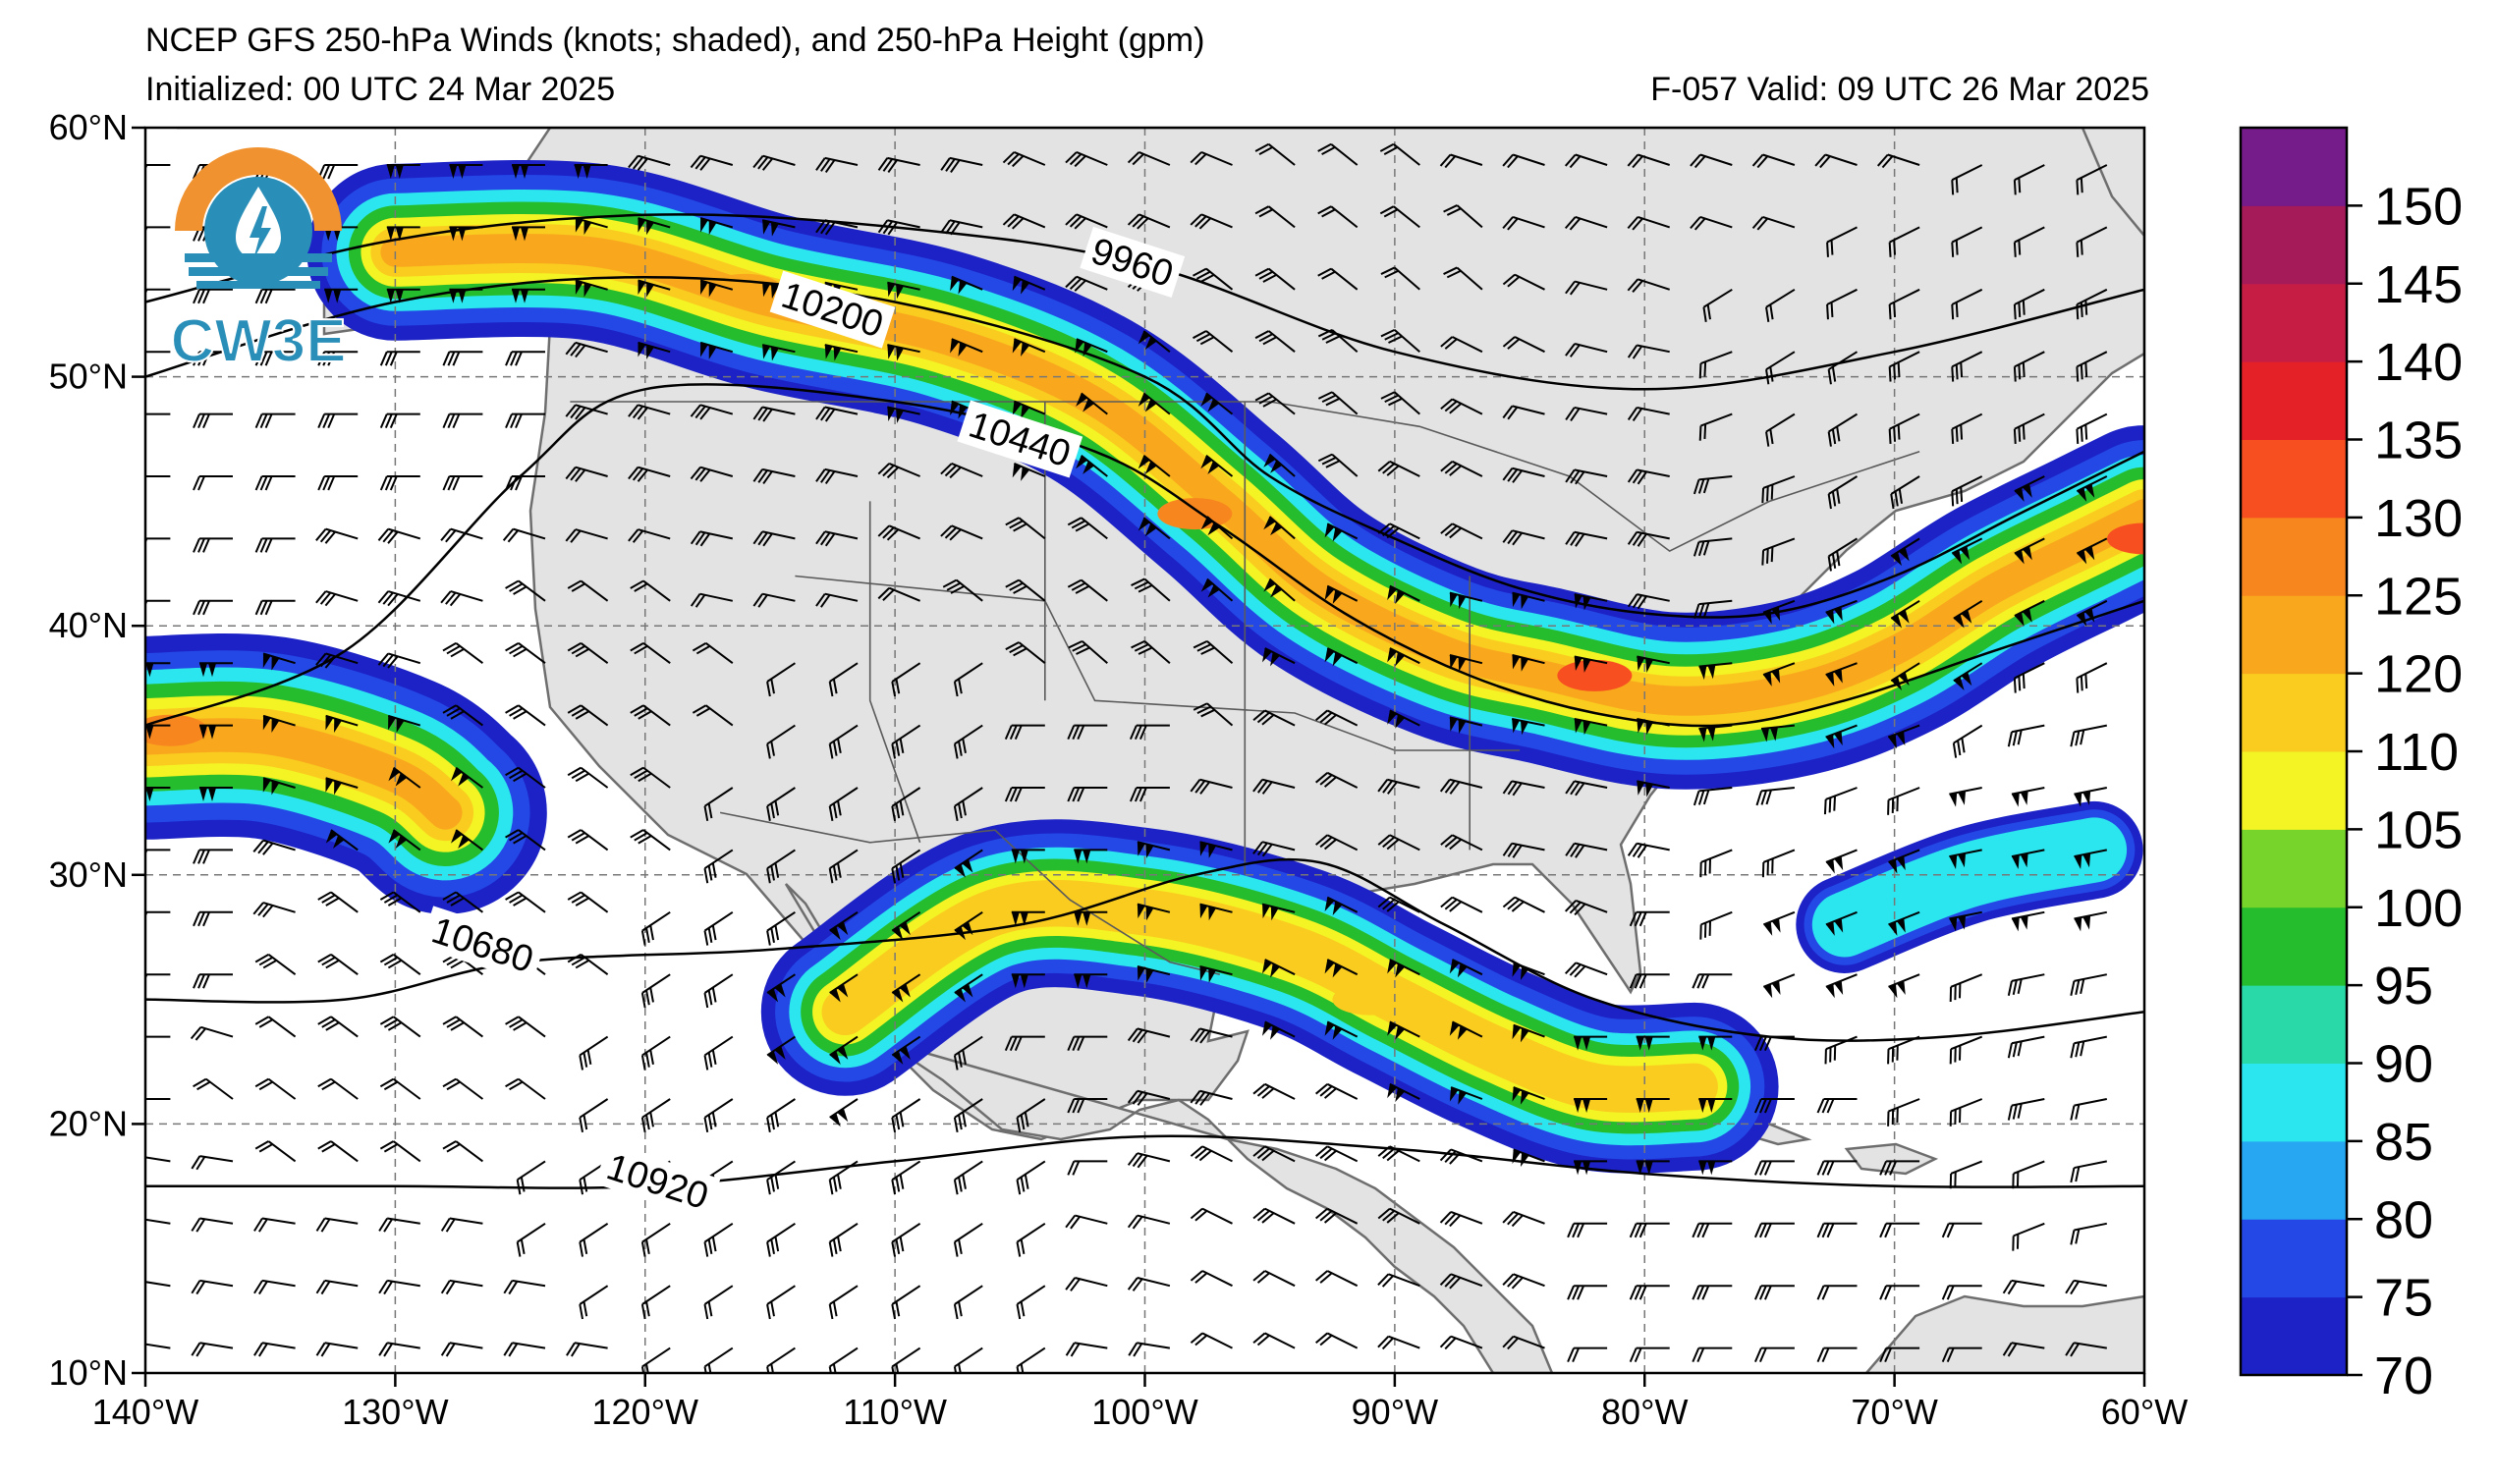 This screenshot has height=1484, width=2498. Describe the element at coordinates (2112, 183) in the screenshot. I see `greenland-edge` at that location.